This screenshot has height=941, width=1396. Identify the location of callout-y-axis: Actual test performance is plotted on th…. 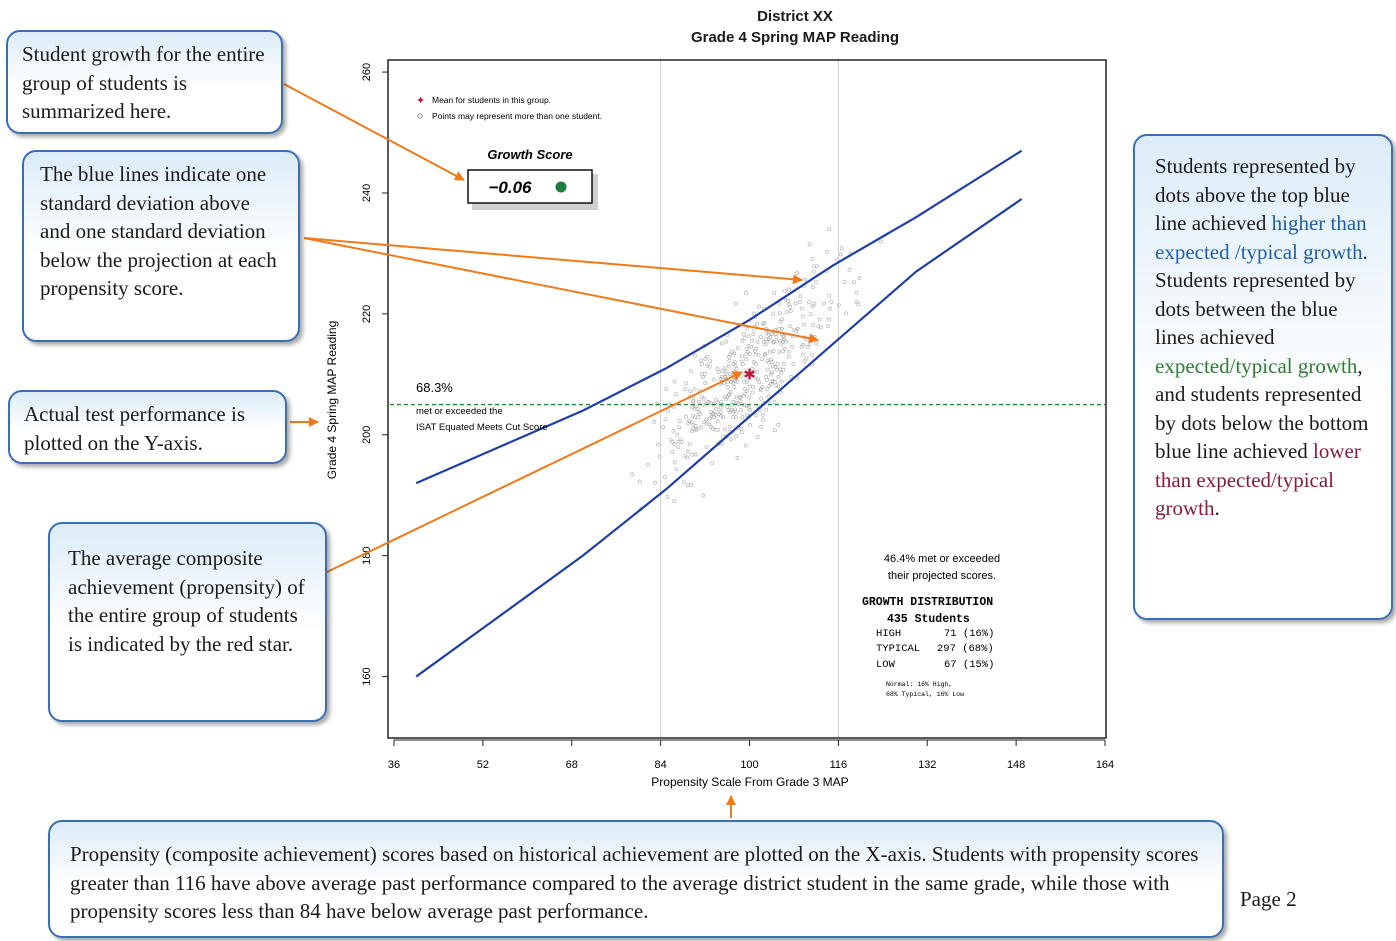
(147, 427).